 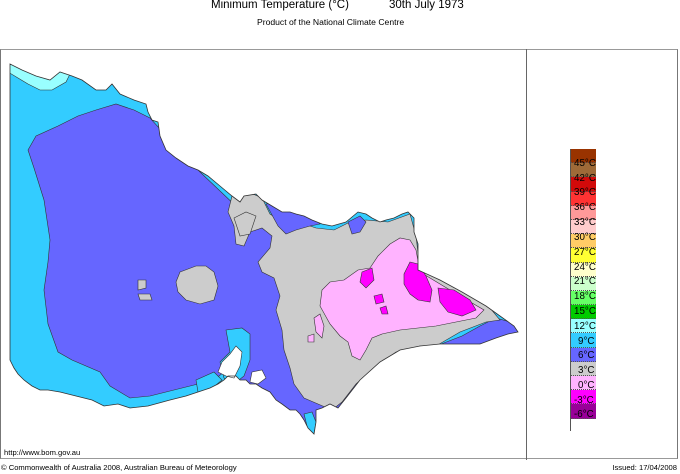 I want to click on legend-label: 21°C, so click(x=585, y=281).